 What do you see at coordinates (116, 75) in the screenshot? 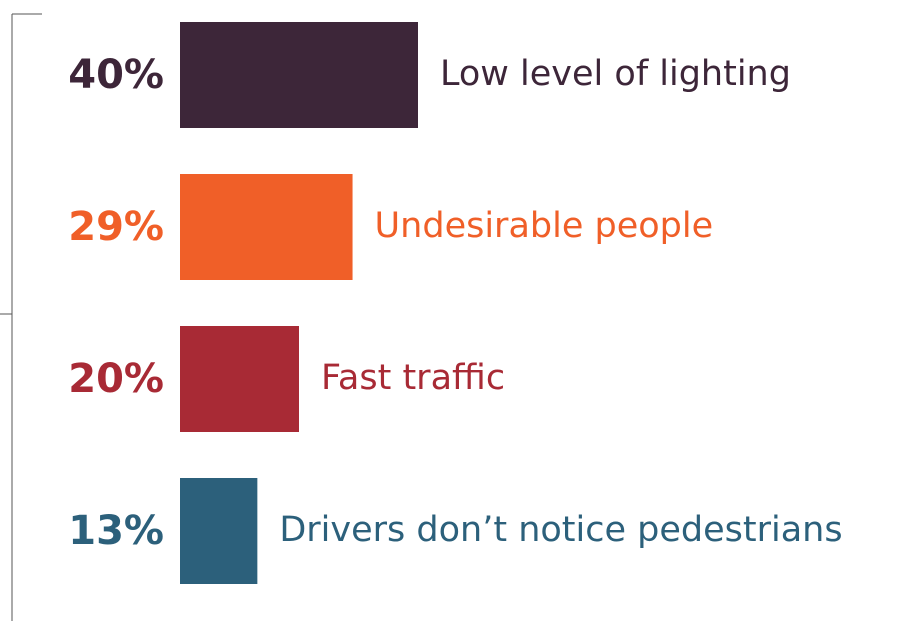
I see `value-label: 40%` at bounding box center [116, 75].